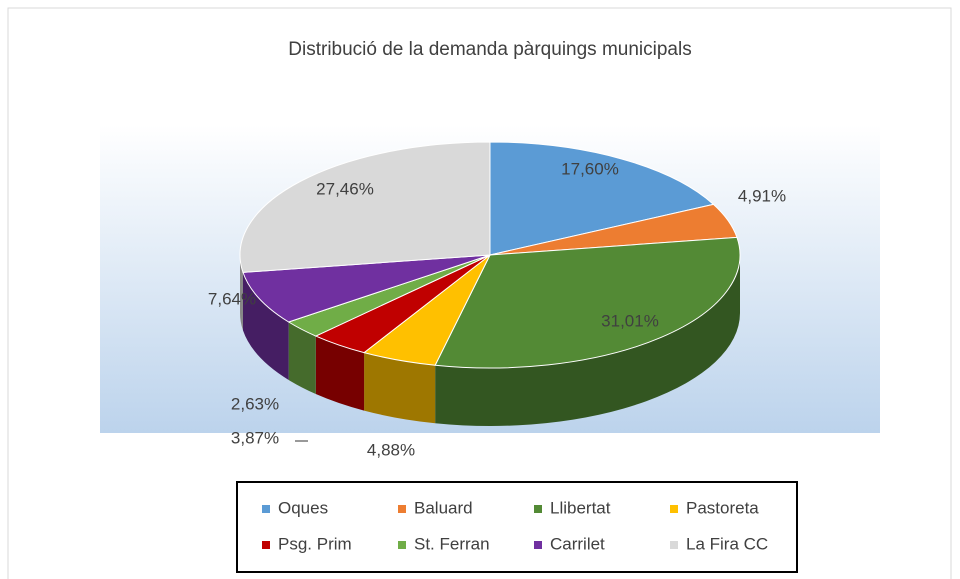  I want to click on legend-label: Baluard, so click(443, 507).